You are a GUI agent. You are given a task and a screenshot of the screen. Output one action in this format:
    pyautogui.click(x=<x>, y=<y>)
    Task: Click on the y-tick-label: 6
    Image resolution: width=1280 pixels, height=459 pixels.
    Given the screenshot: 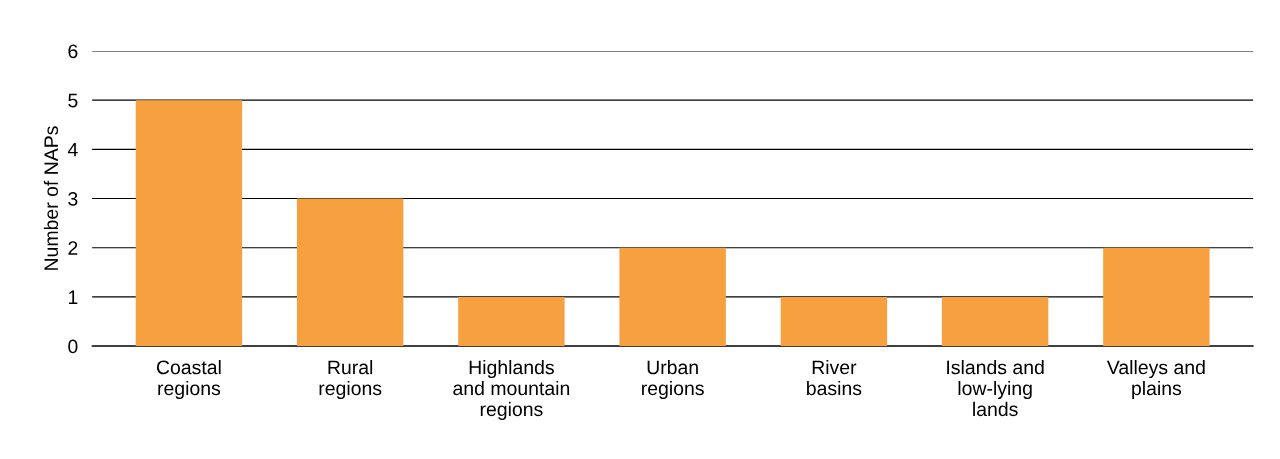 What is the action you would take?
    pyautogui.click(x=73, y=51)
    